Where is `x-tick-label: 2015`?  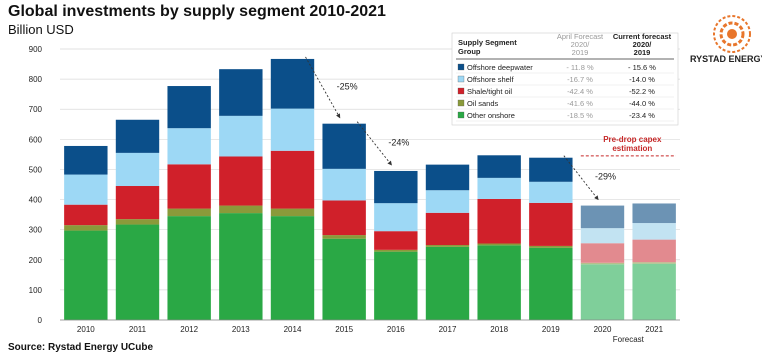 x-tick-label: 2015 is located at coordinates (344, 329).